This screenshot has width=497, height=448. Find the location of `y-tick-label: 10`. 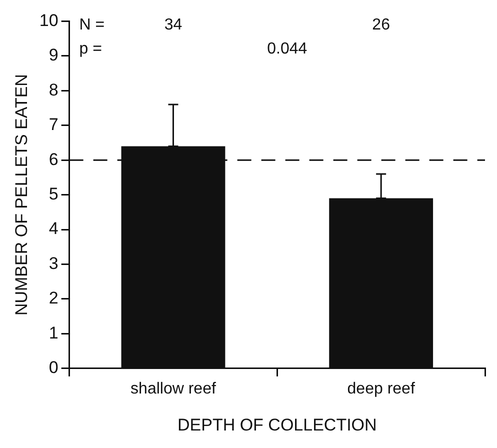

y-tick-label: 10 is located at coordinates (48, 20).